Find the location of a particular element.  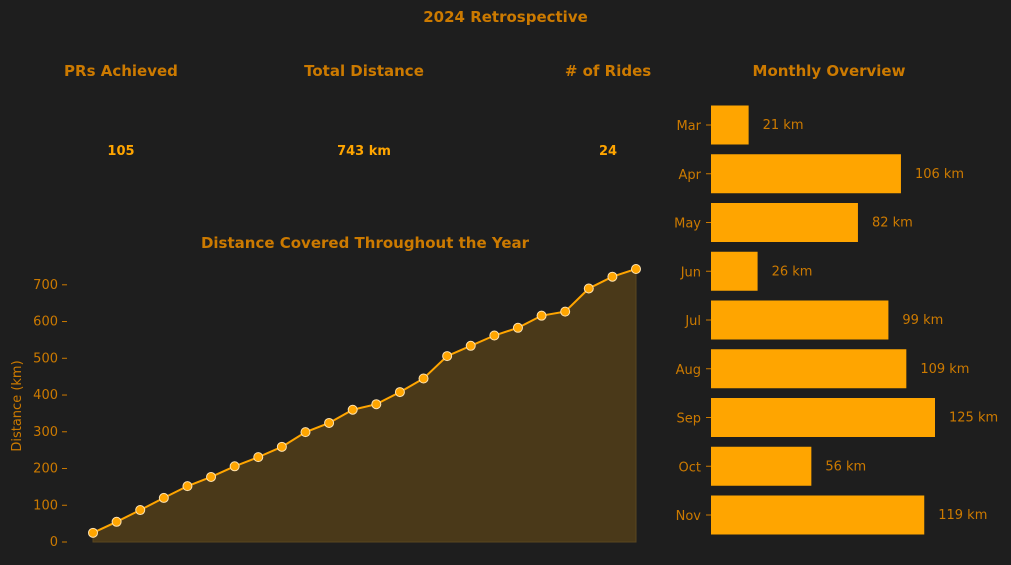

category-label: May is located at coordinates (687, 224).